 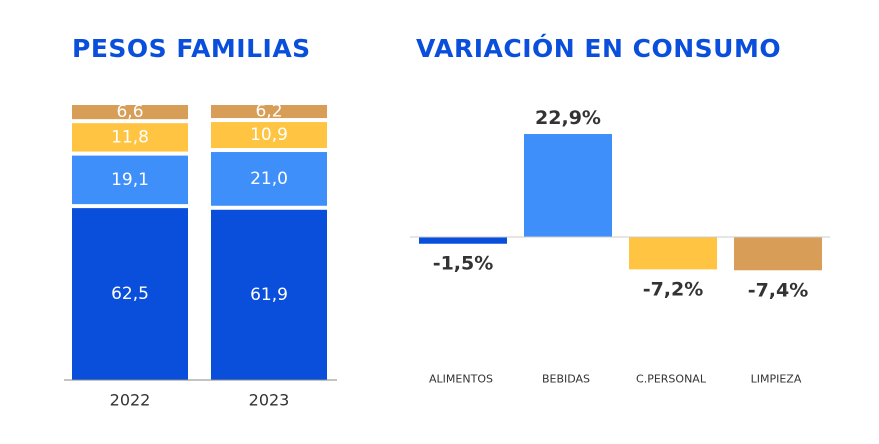 I want to click on stacked-bar-alimentos-2022, so click(x=130, y=294).